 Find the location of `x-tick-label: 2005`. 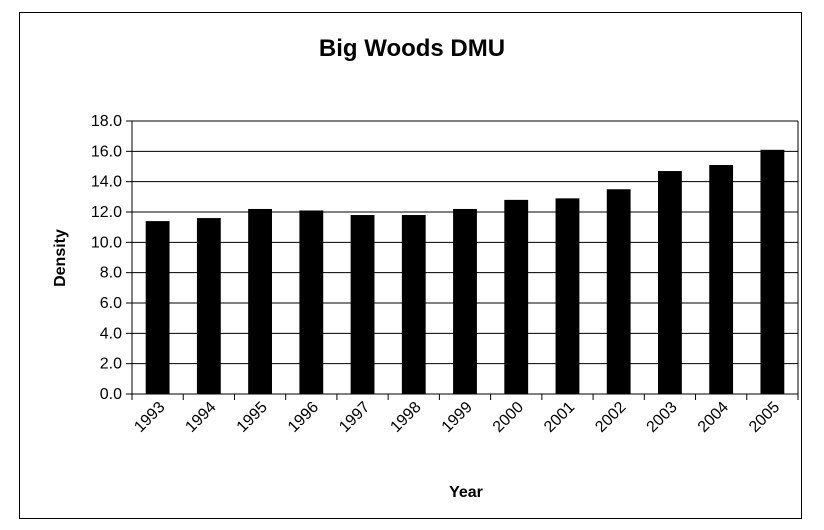

x-tick-label: 2005 is located at coordinates (764, 417).